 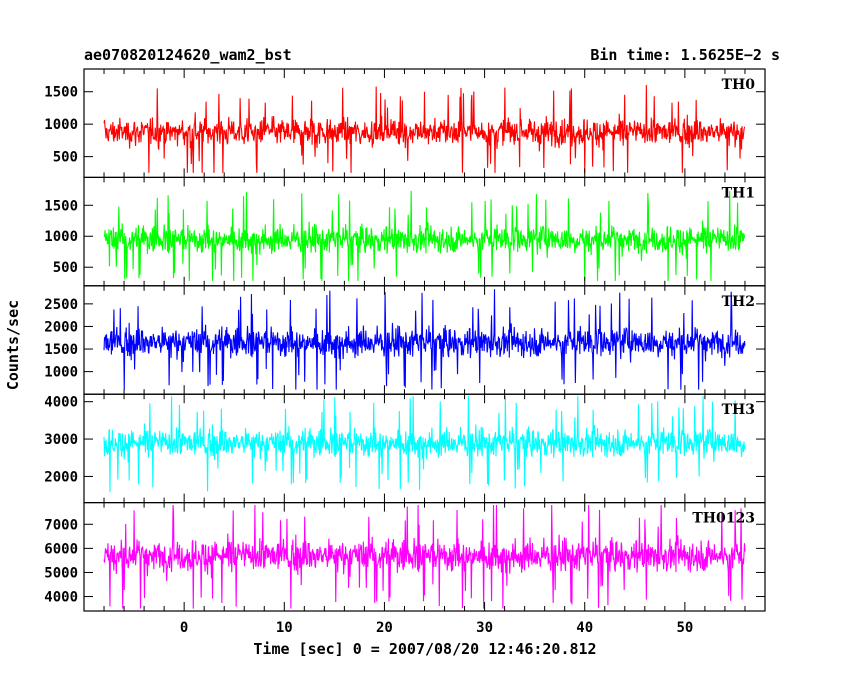 What do you see at coordinates (61, 525) in the screenshot?
I see `y-tick-label: 7000` at bounding box center [61, 525].